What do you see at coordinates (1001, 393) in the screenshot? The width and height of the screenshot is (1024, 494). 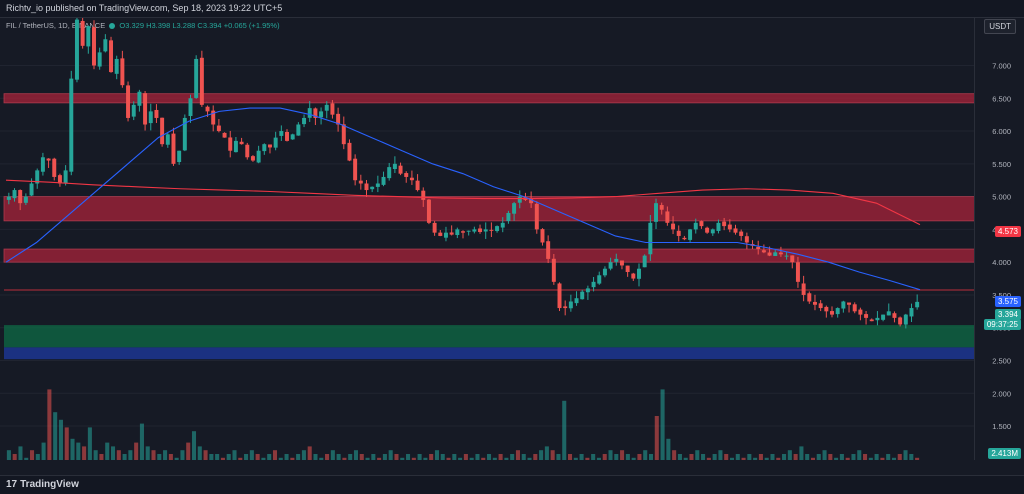 I see `y-tick-label: 2.000` at bounding box center [1001, 393].